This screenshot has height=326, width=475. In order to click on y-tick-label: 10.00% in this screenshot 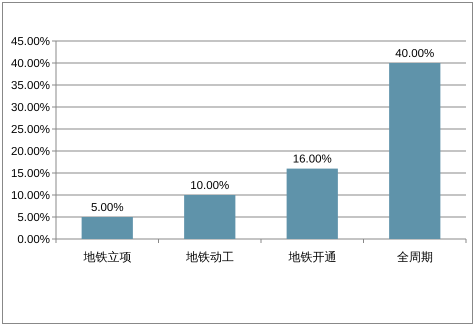, I will do `click(30, 196)`.